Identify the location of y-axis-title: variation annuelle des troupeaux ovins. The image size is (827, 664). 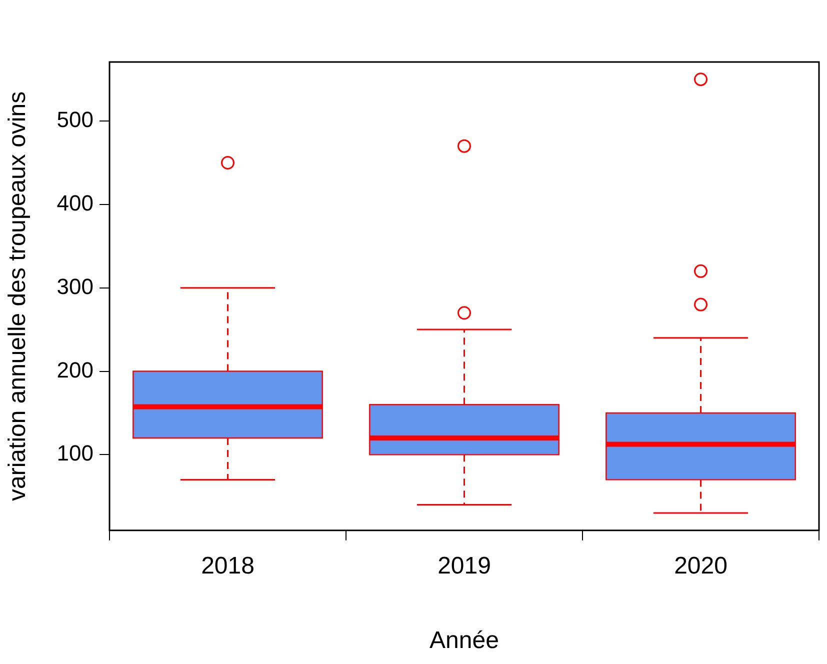
(18, 296).